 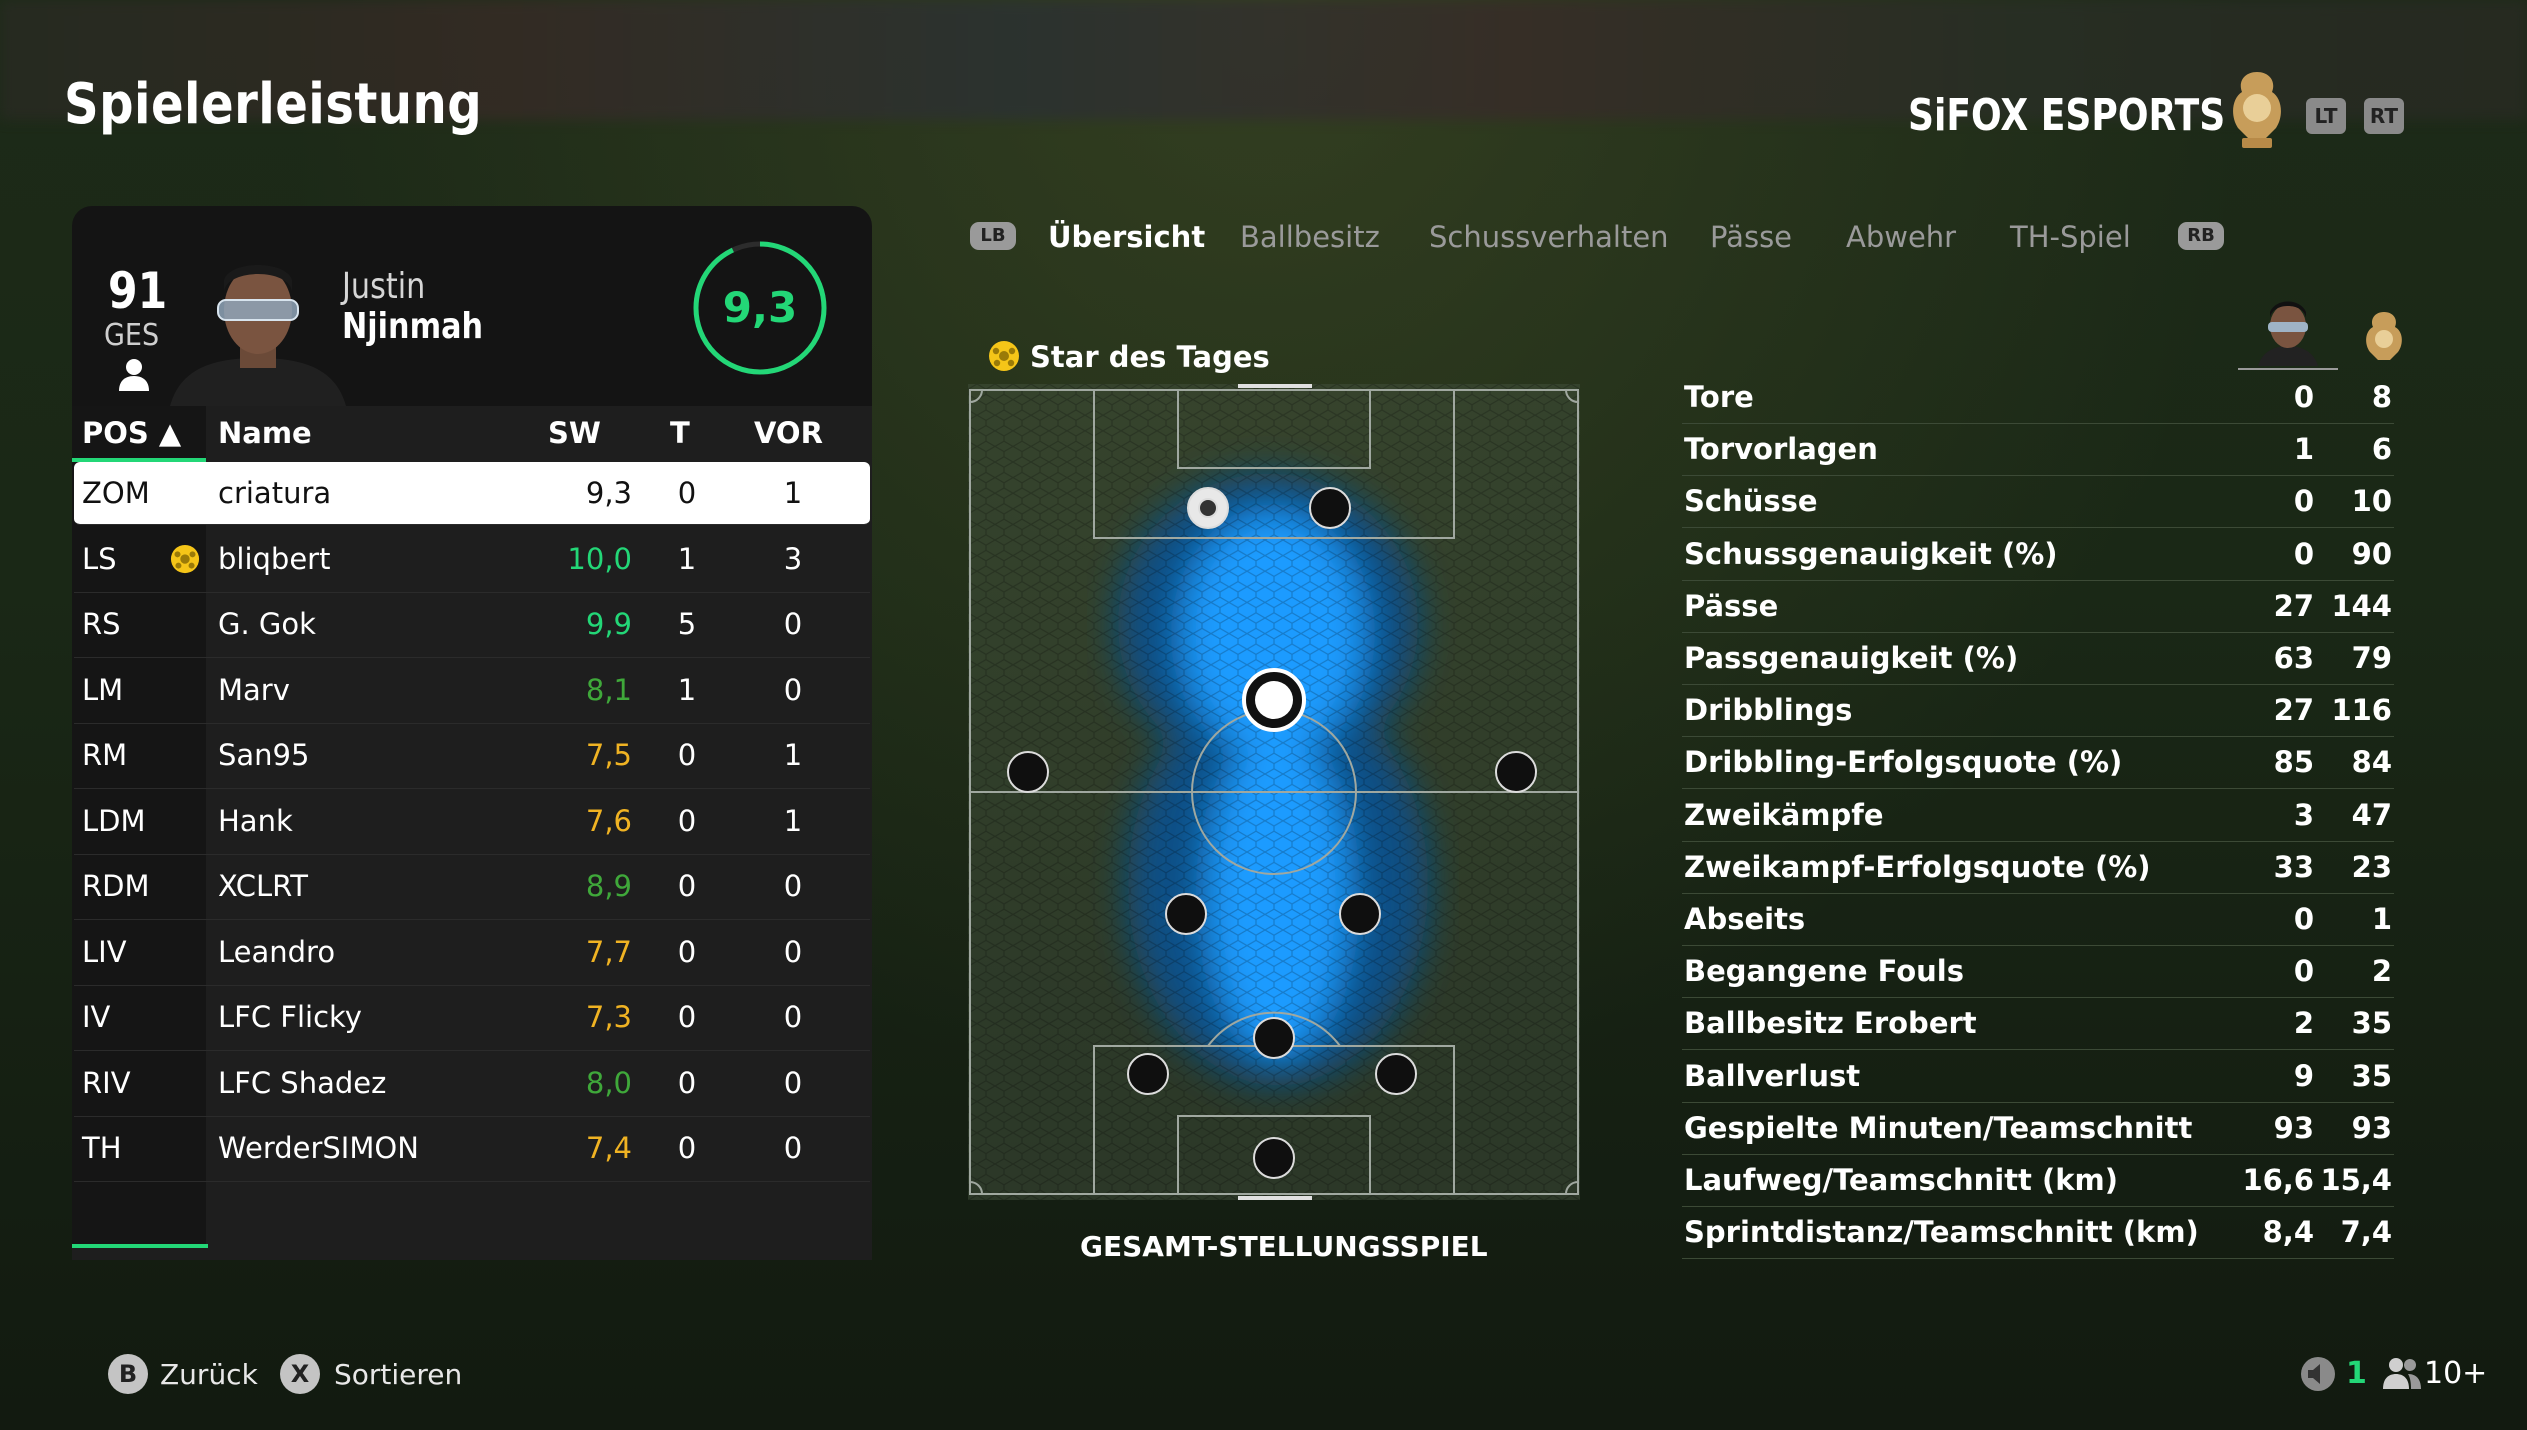 I want to click on sort-button-key: X, so click(x=300, y=1374).